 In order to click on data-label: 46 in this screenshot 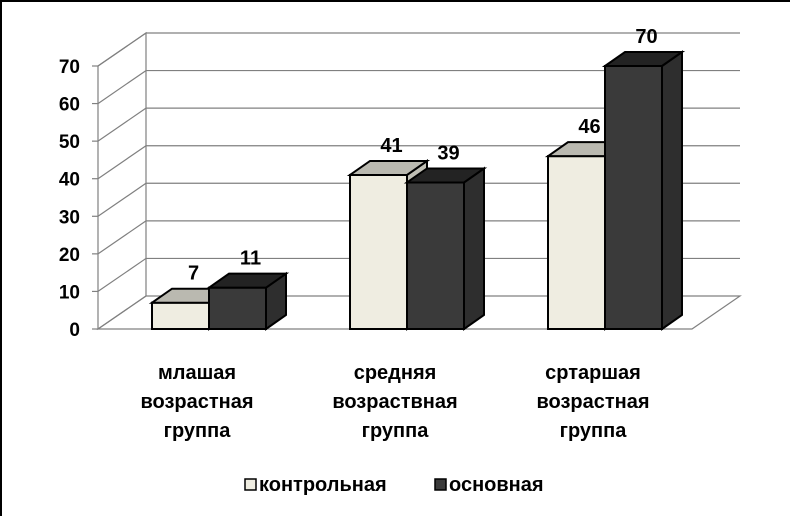, I will do `click(589, 127)`.